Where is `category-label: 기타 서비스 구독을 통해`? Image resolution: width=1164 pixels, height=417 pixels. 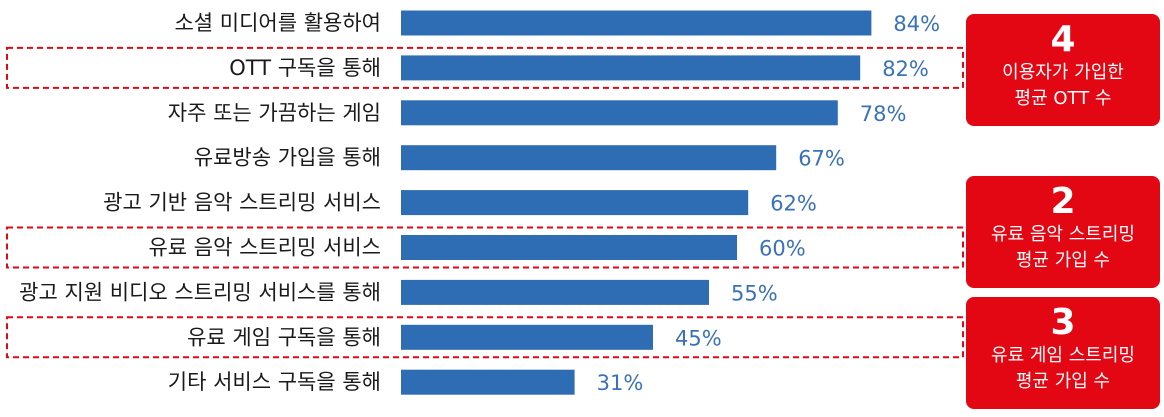 category-label: 기타 서비스 구독을 통해 is located at coordinates (274, 382).